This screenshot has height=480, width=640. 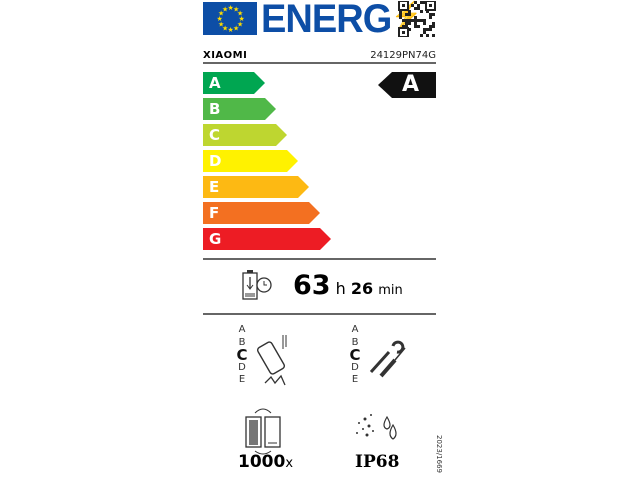 I want to click on eu-flag: ★ ★ ★ ★ ★ ★ ★ ★ ★ ★ ★ ★, so click(x=230, y=18).